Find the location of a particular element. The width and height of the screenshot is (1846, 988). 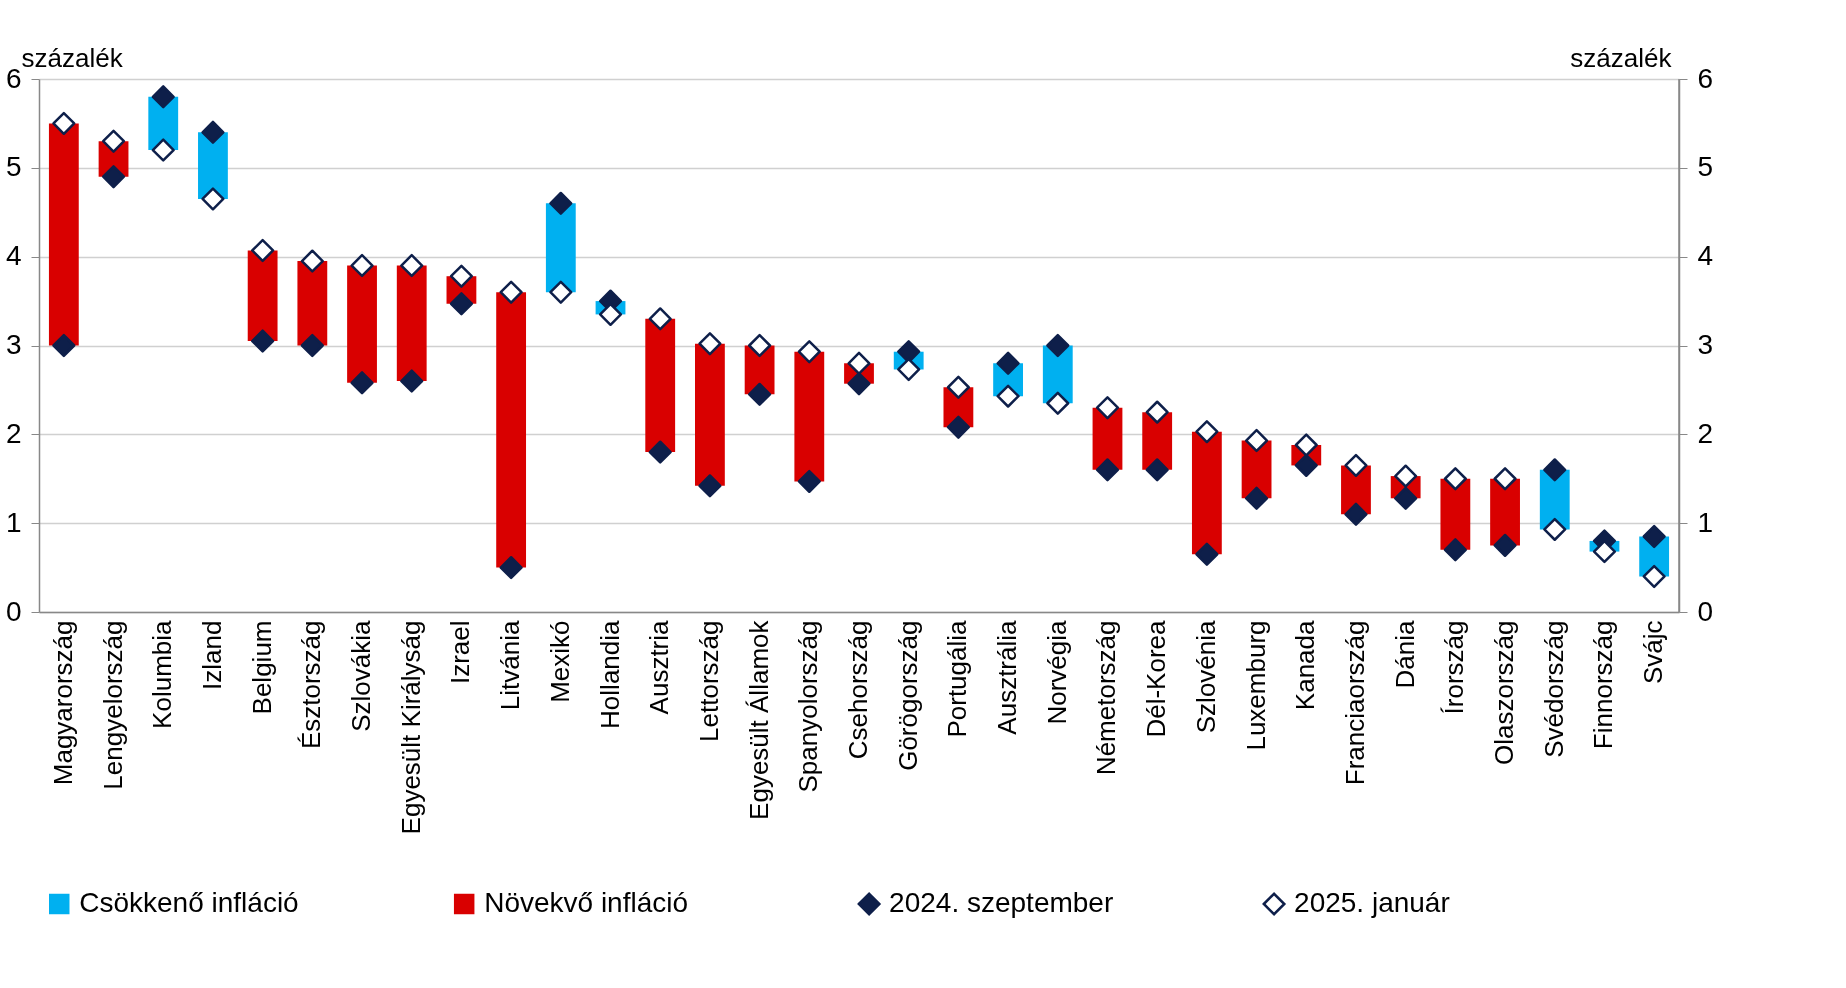

x-tick-label: Szlovénia is located at coordinates (1205, 676).